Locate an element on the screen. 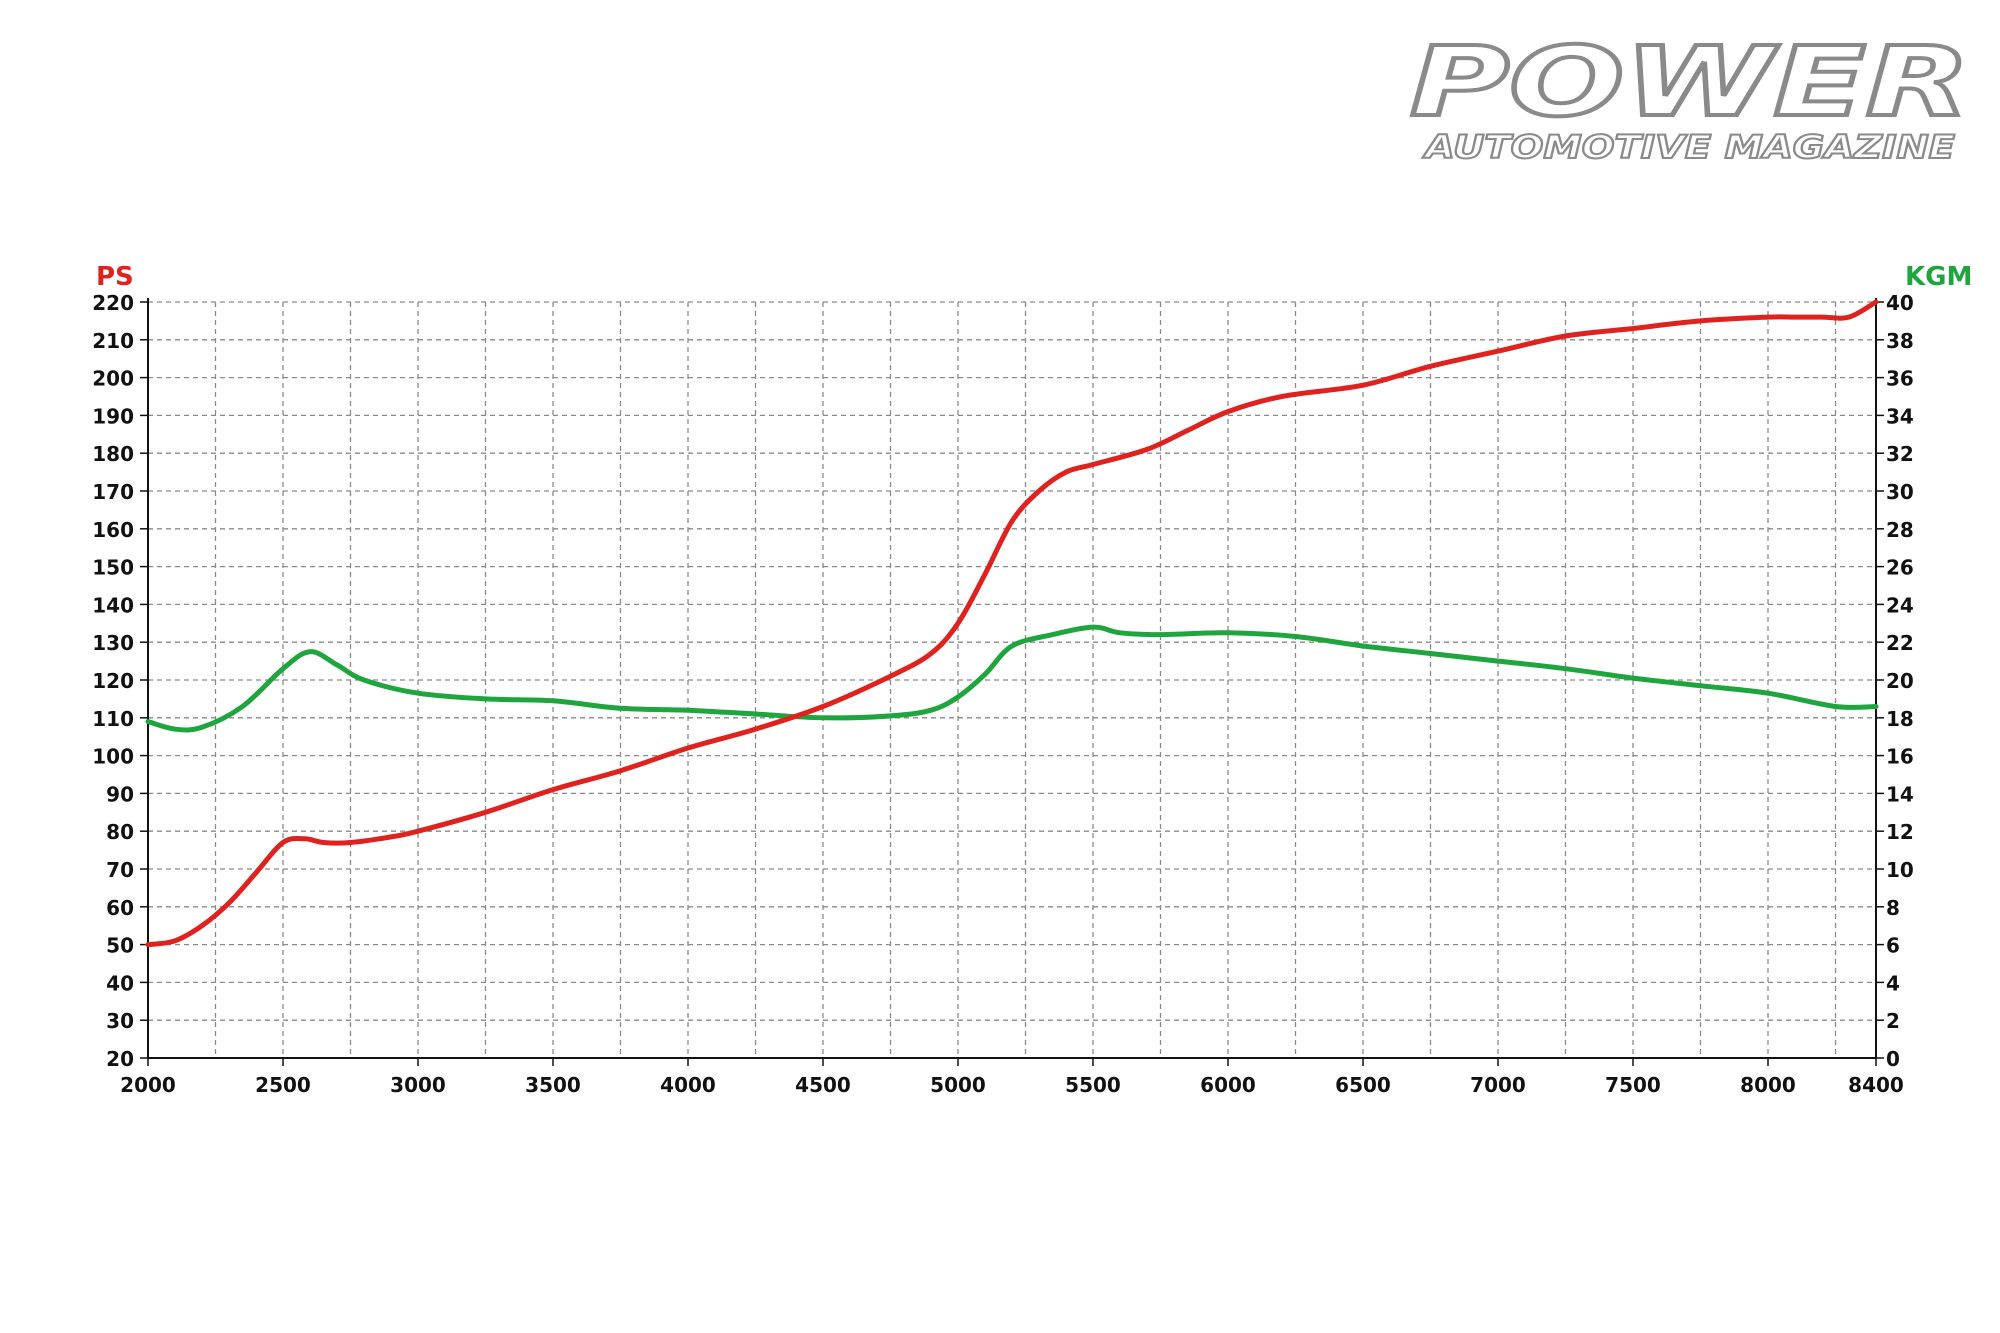 This screenshot has height=1333, width=2000. x-tick-label: 6500 is located at coordinates (1363, 1085).